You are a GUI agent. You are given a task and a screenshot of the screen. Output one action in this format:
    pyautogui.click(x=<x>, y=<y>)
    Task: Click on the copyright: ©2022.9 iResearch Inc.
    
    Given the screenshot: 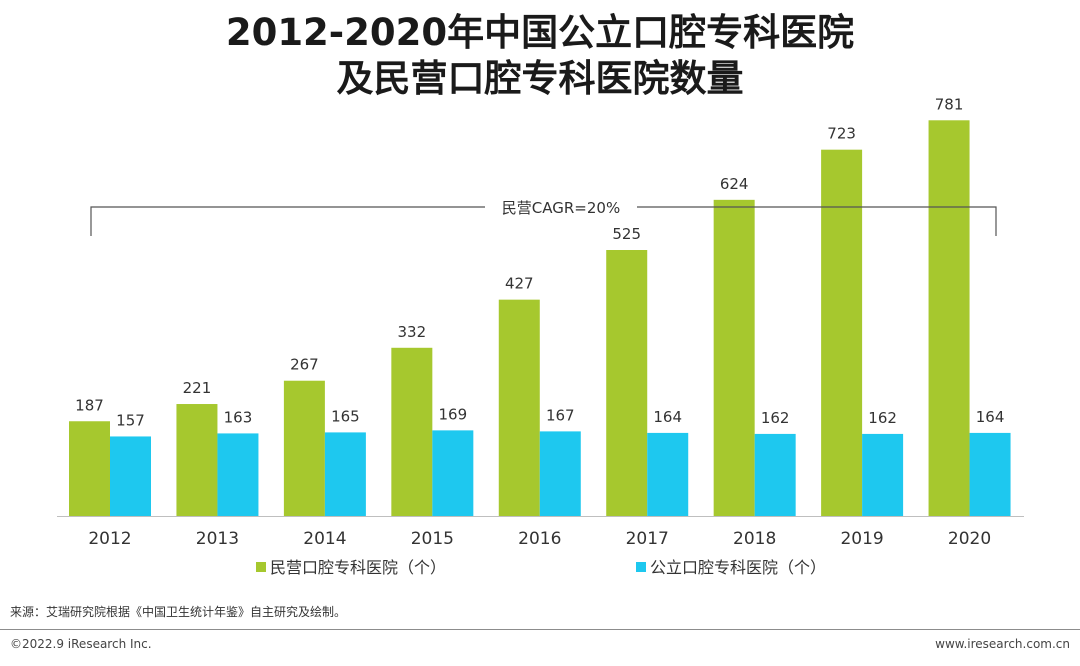 What is the action you would take?
    pyautogui.click(x=81, y=644)
    